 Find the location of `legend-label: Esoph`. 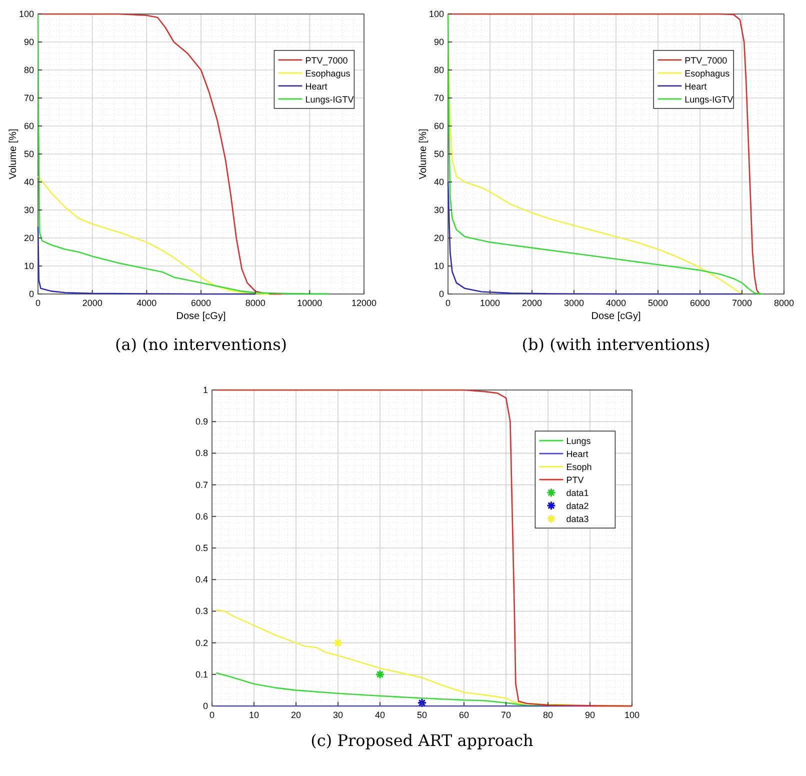

legend-label: Esoph is located at coordinates (579, 467).